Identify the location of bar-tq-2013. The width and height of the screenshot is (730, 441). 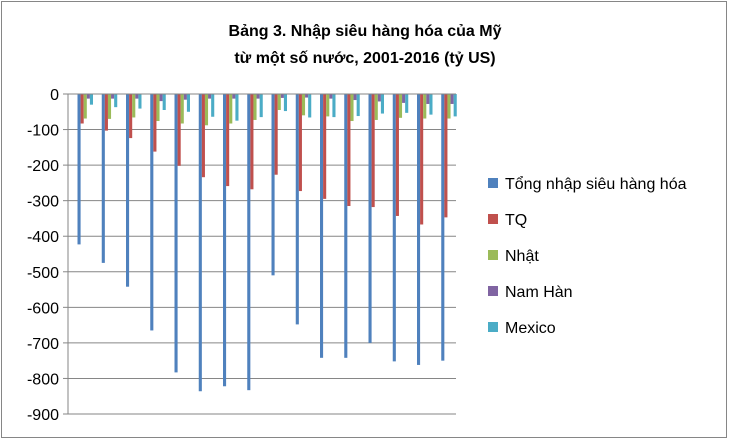
(373, 151).